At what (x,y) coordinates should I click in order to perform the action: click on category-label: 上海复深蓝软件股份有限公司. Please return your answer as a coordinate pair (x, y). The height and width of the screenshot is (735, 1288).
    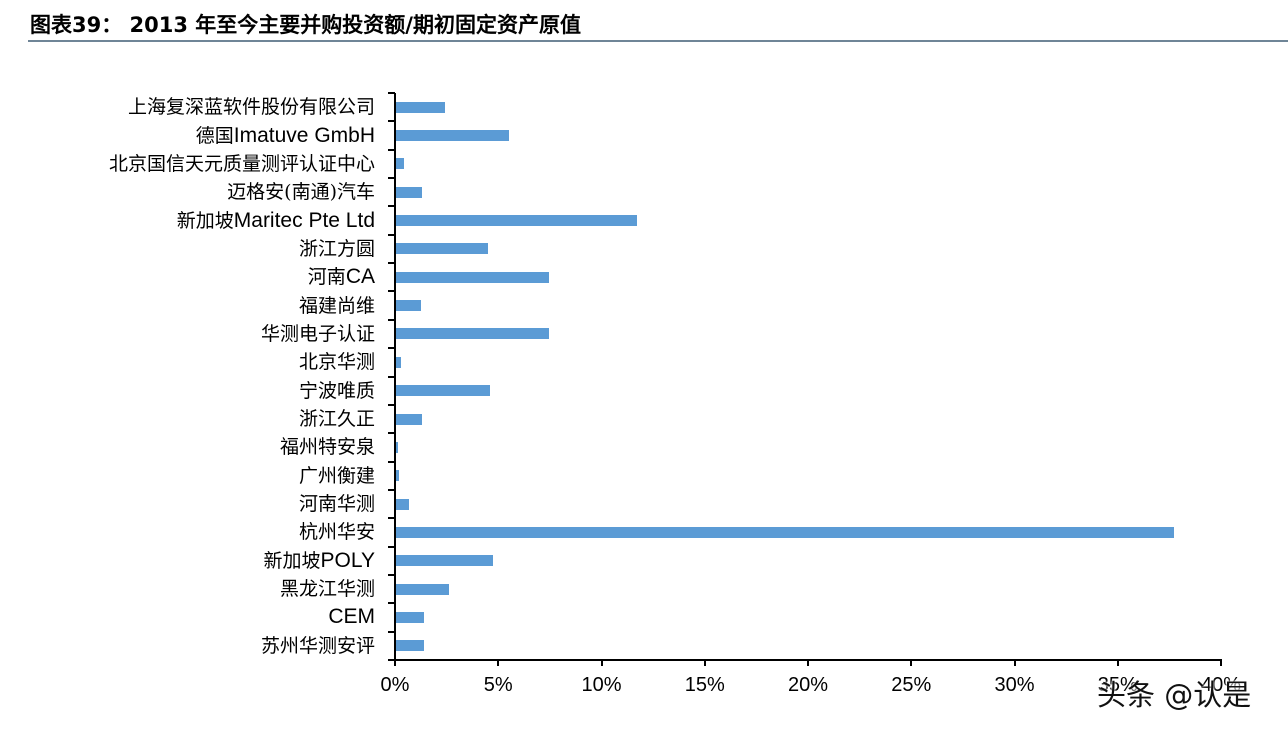
    Looking at the image, I should click on (251, 107).